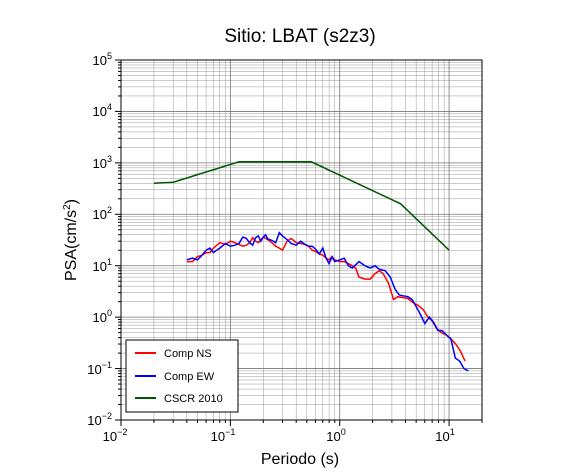  What do you see at coordinates (193, 399) in the screenshot?
I see `legend-label-cscr-2010: CSCR 2010` at bounding box center [193, 399].